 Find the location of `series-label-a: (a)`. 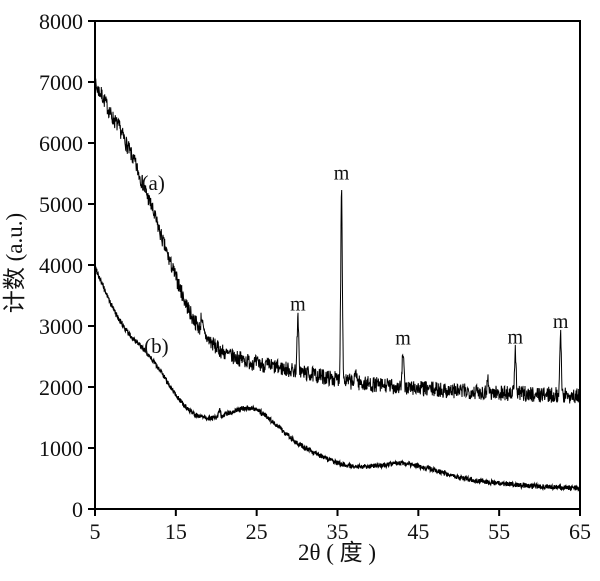

series-label-a: (a) is located at coordinates (153, 183).